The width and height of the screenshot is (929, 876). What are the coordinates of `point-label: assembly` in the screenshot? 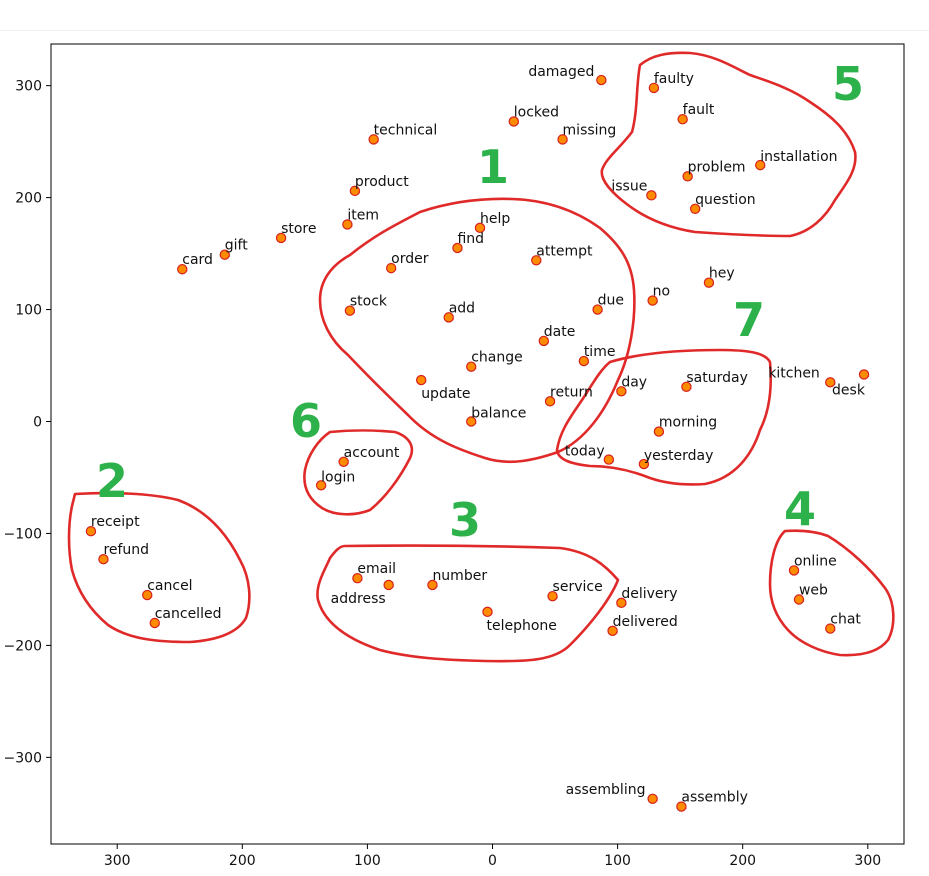 It's located at (714, 798).